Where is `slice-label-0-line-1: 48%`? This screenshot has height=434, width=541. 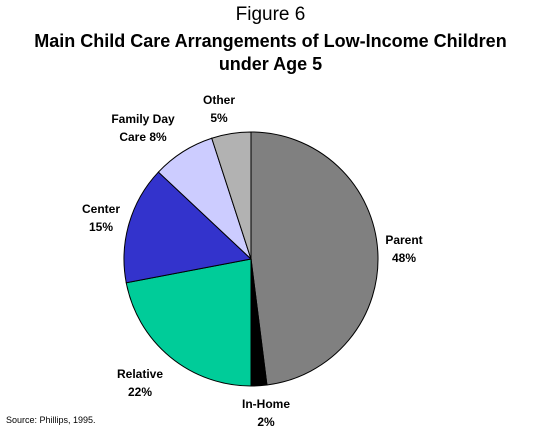 slice-label-0-line-1: 48% is located at coordinates (404, 258).